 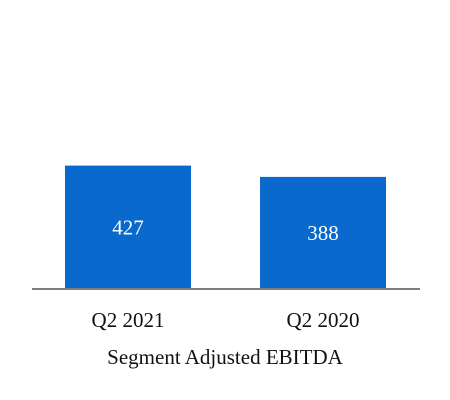 I want to click on category-tick-label: Q2 2020, so click(x=323, y=320).